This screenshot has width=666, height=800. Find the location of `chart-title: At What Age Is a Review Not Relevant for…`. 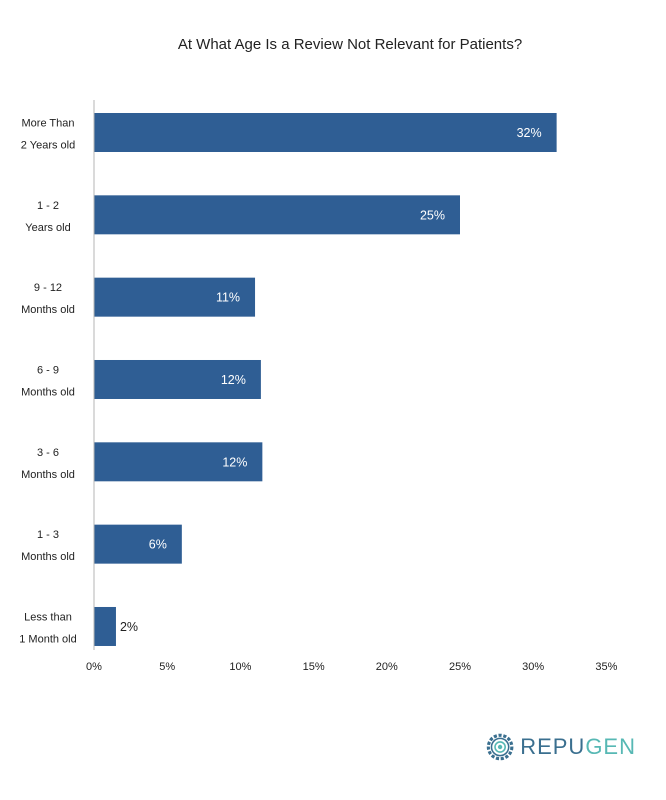

chart-title: At What Age Is a Review Not Relevant for… is located at coordinates (350, 44).